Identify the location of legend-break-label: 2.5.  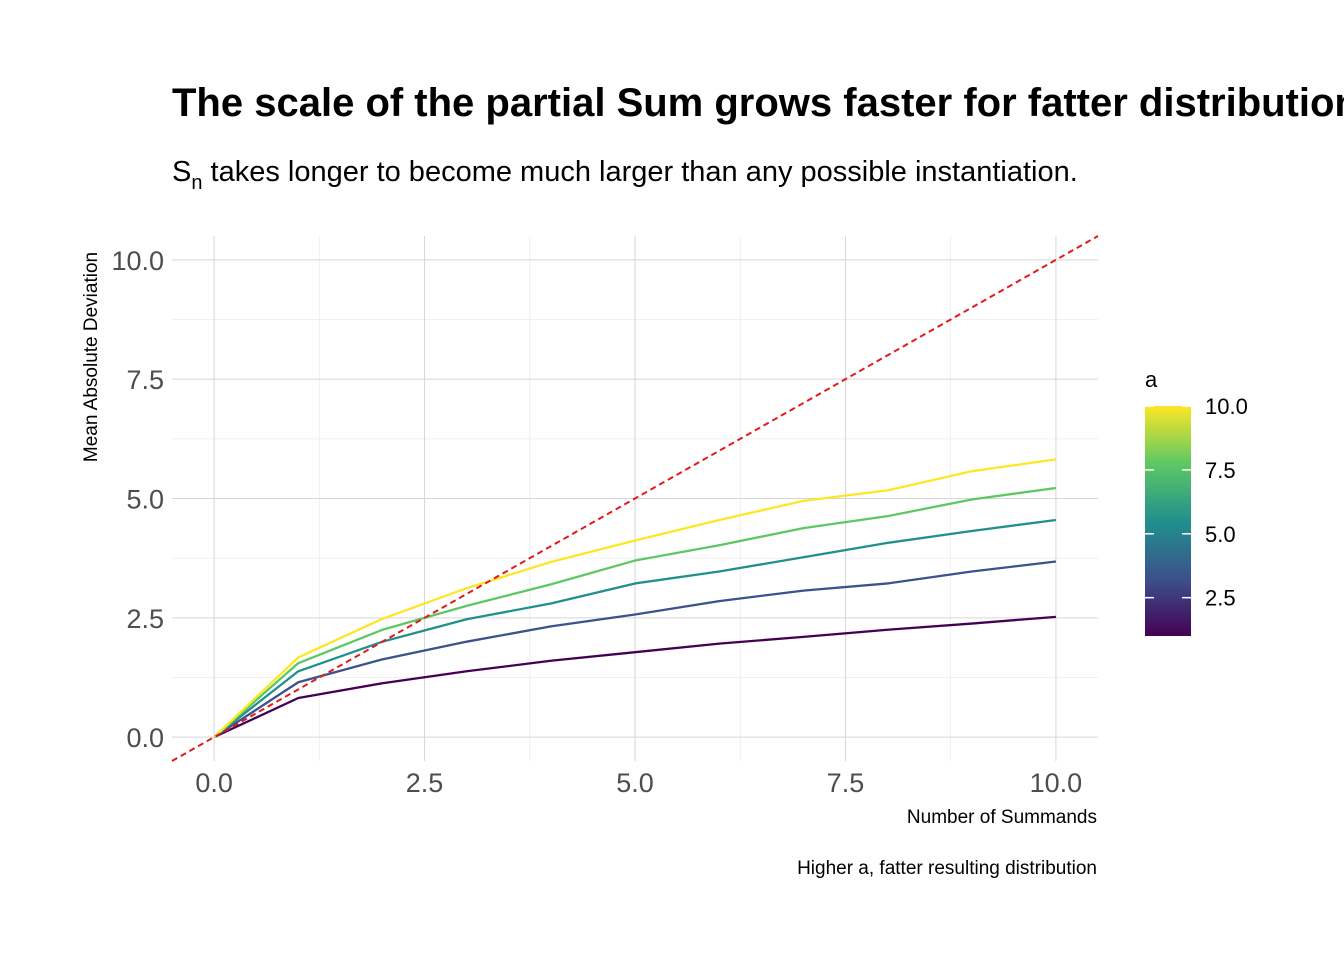
(1220, 598).